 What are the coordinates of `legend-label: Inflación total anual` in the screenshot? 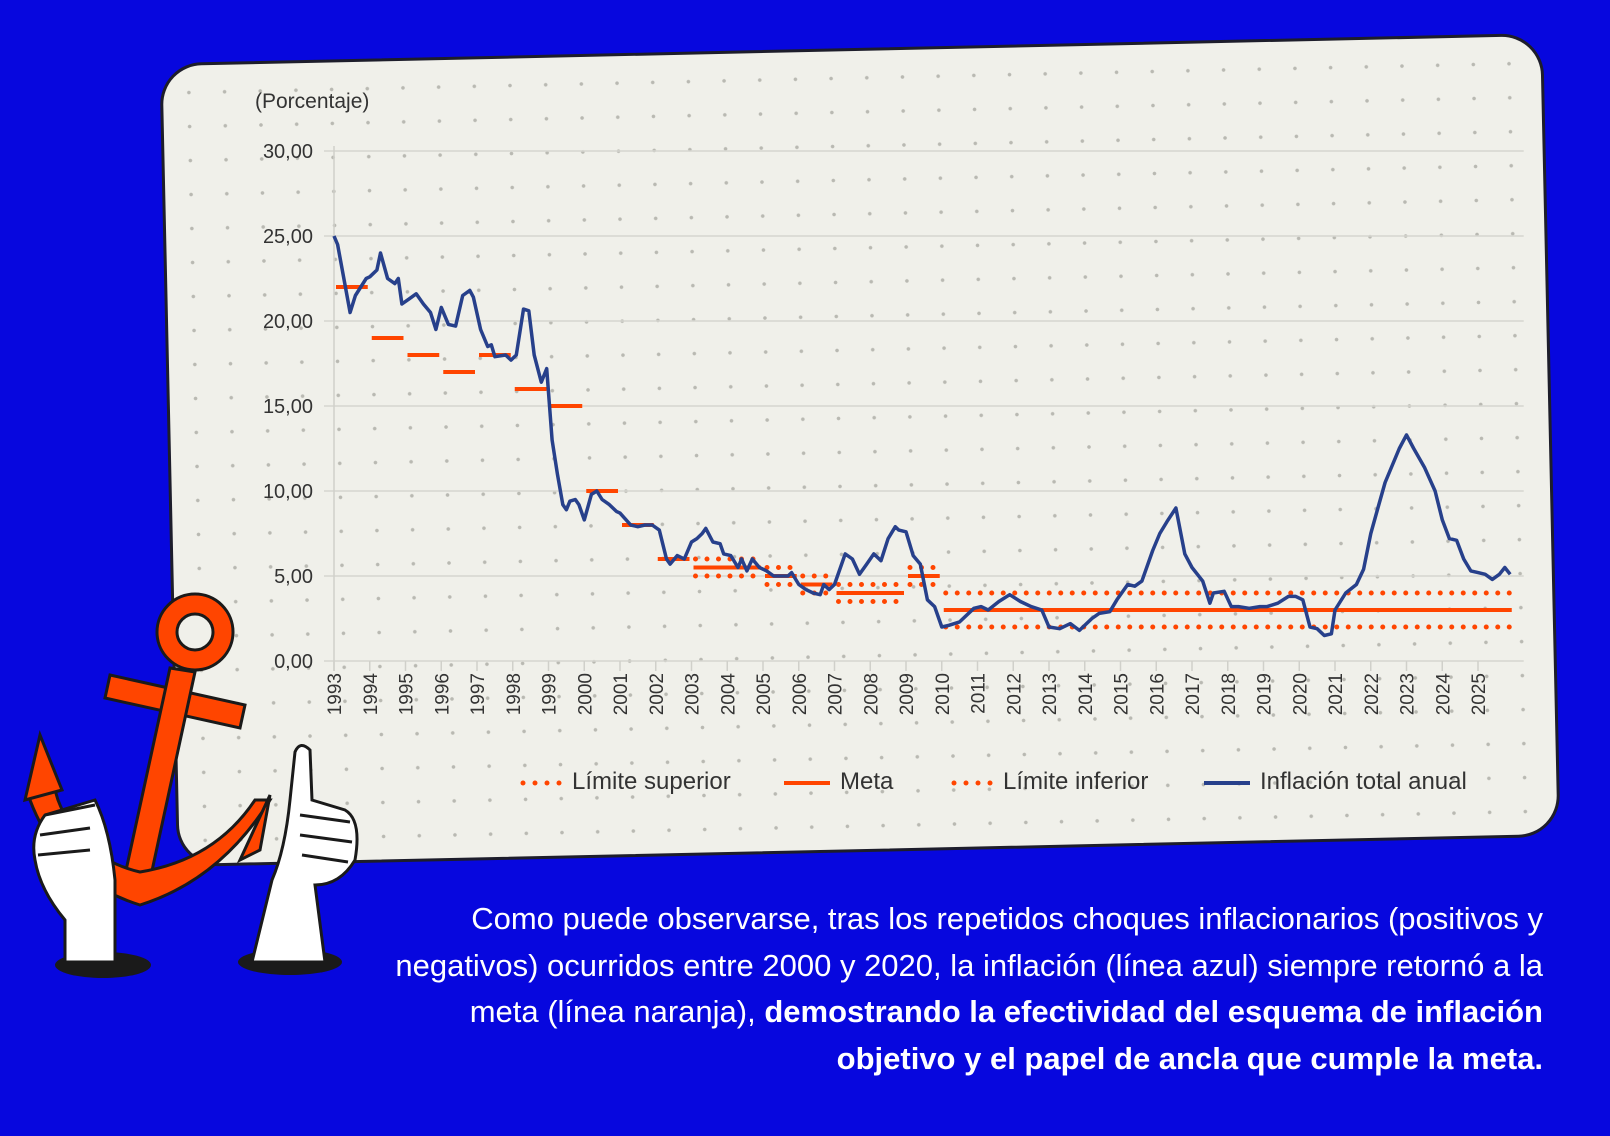 It's located at (1363, 781).